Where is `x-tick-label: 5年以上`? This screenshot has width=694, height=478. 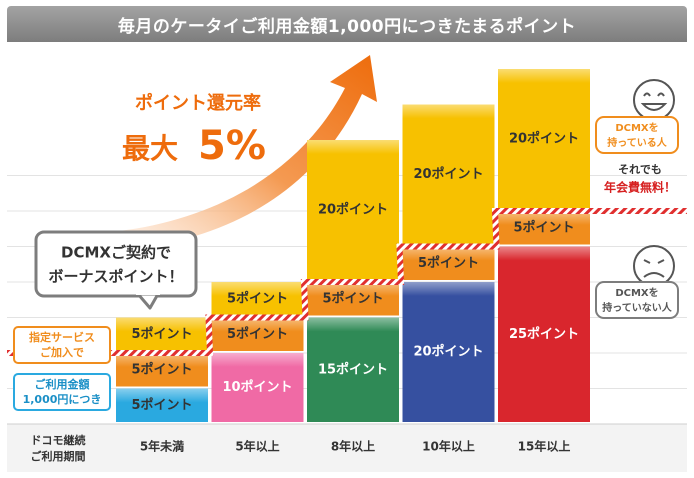
x-tick-label: 5年以上 is located at coordinates (257, 446).